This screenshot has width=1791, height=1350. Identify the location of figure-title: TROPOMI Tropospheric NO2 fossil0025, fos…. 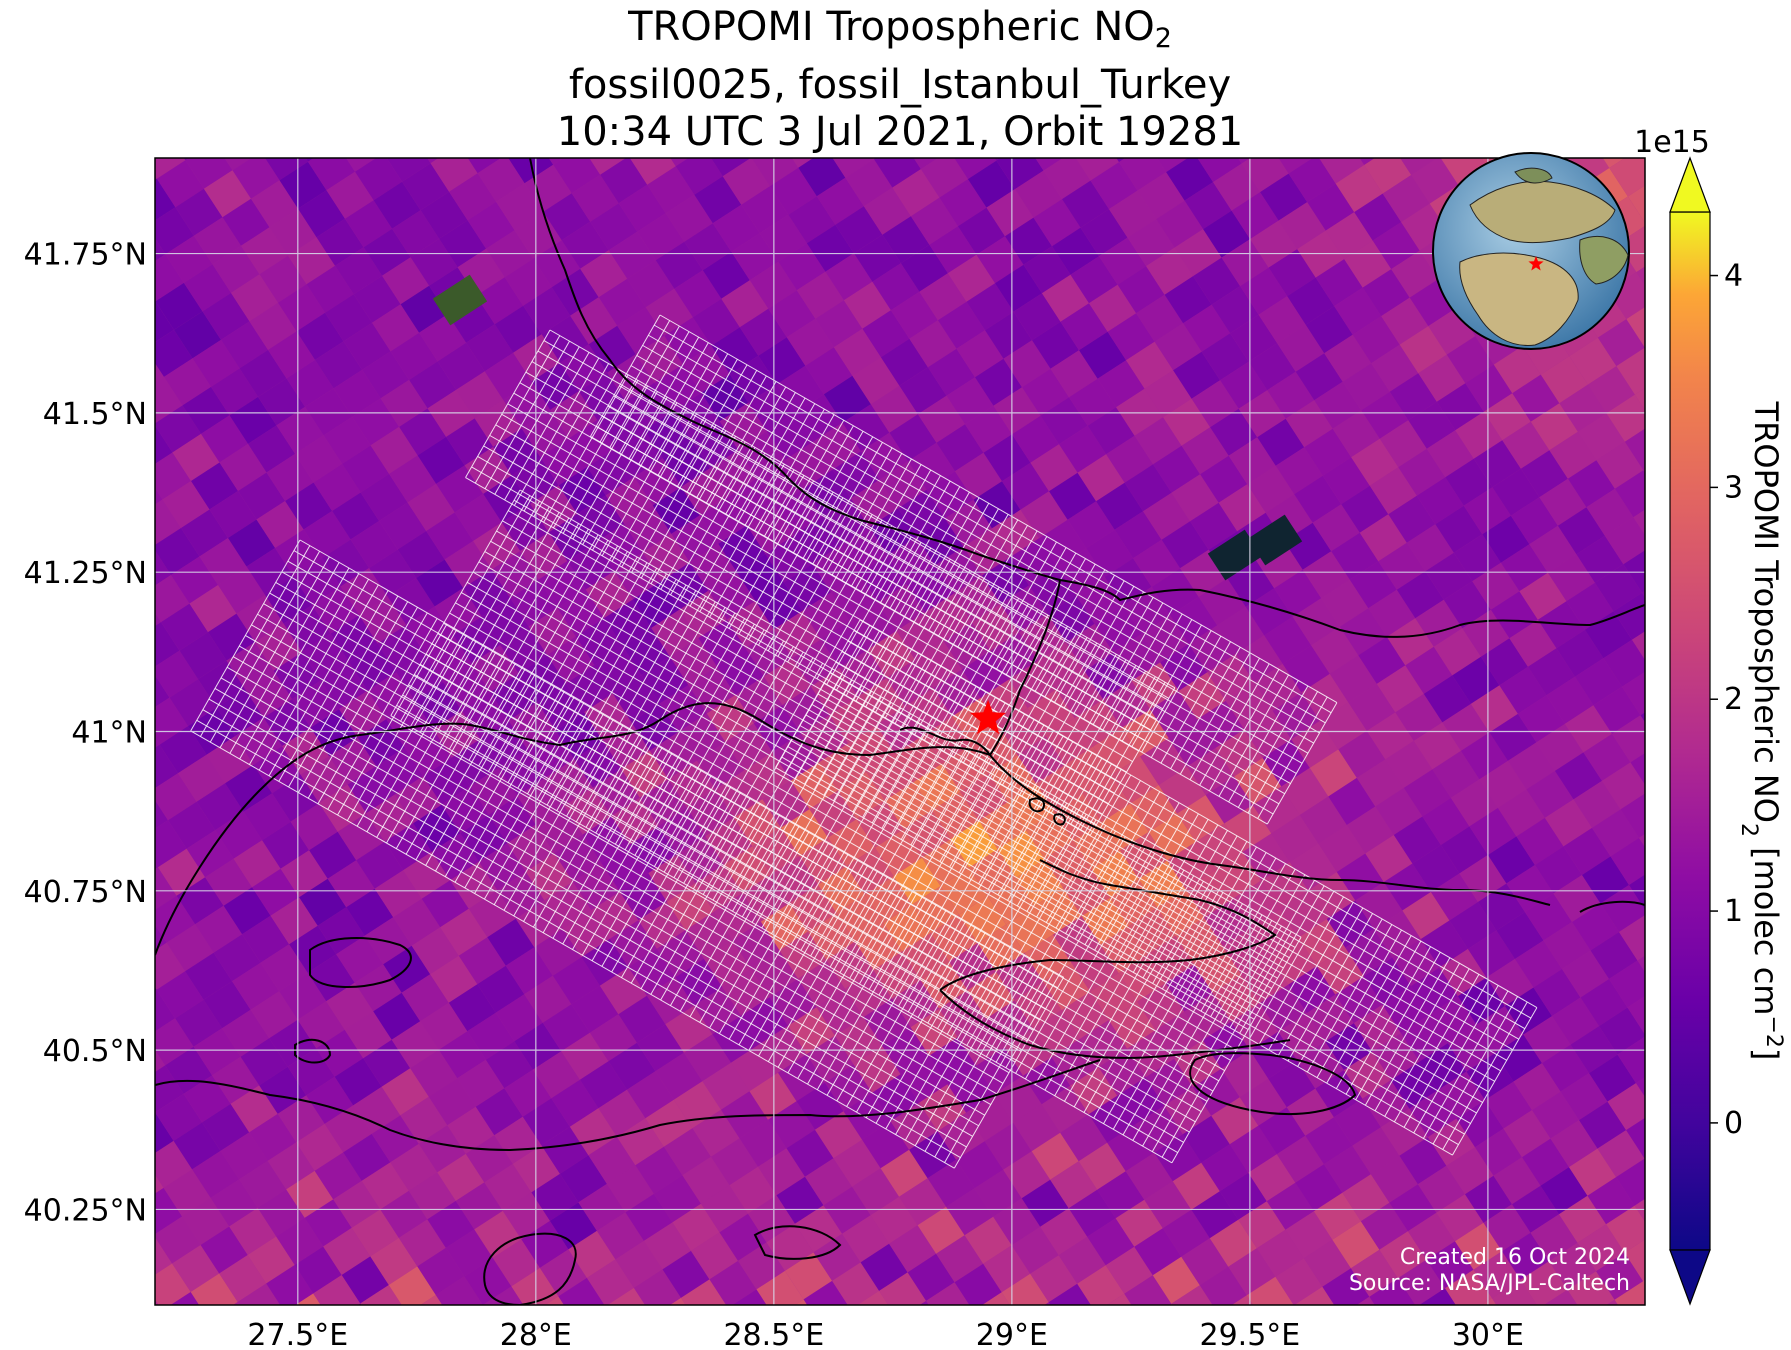
(900, 80).